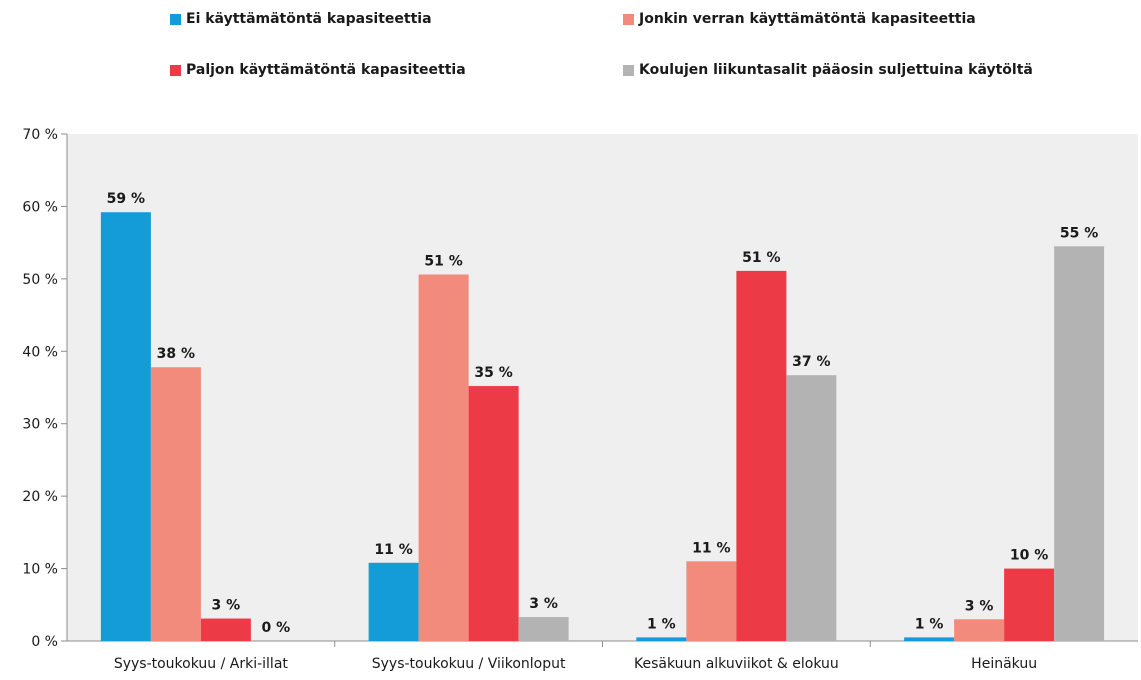 Image resolution: width=1141 pixels, height=680 pixels. What do you see at coordinates (736, 664) in the screenshot?
I see `category-label-3: Kesäkuun alkuviikot & elokuu` at bounding box center [736, 664].